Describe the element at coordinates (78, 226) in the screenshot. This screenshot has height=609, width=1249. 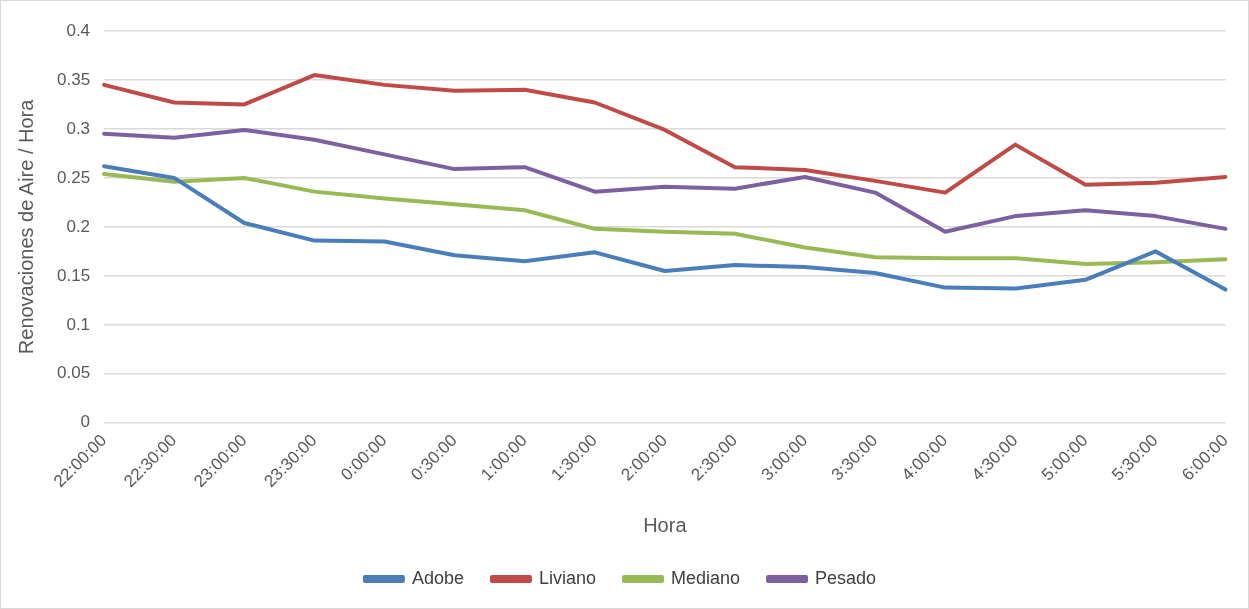
I see `y-tick-label: 0.2` at that location.